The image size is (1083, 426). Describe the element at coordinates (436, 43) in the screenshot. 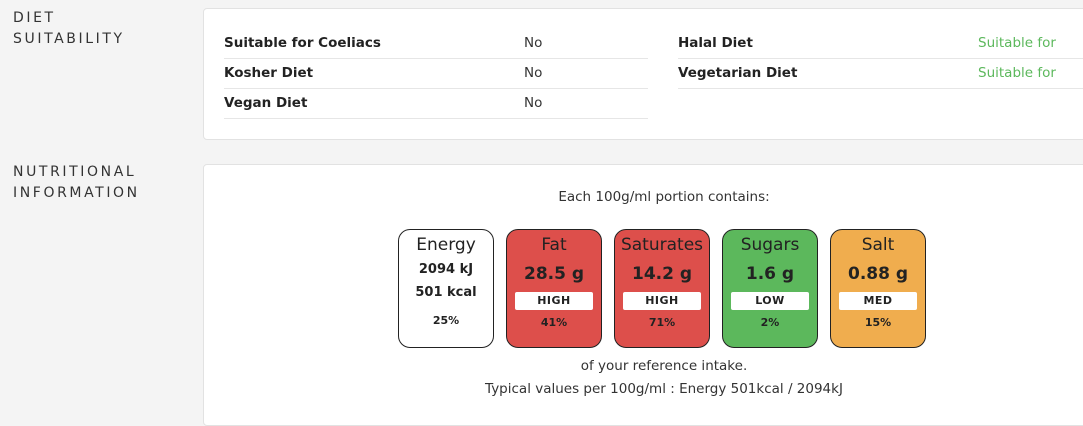

I see `diet-row-coeliacs: Suitable for Coeliacs No` at that location.